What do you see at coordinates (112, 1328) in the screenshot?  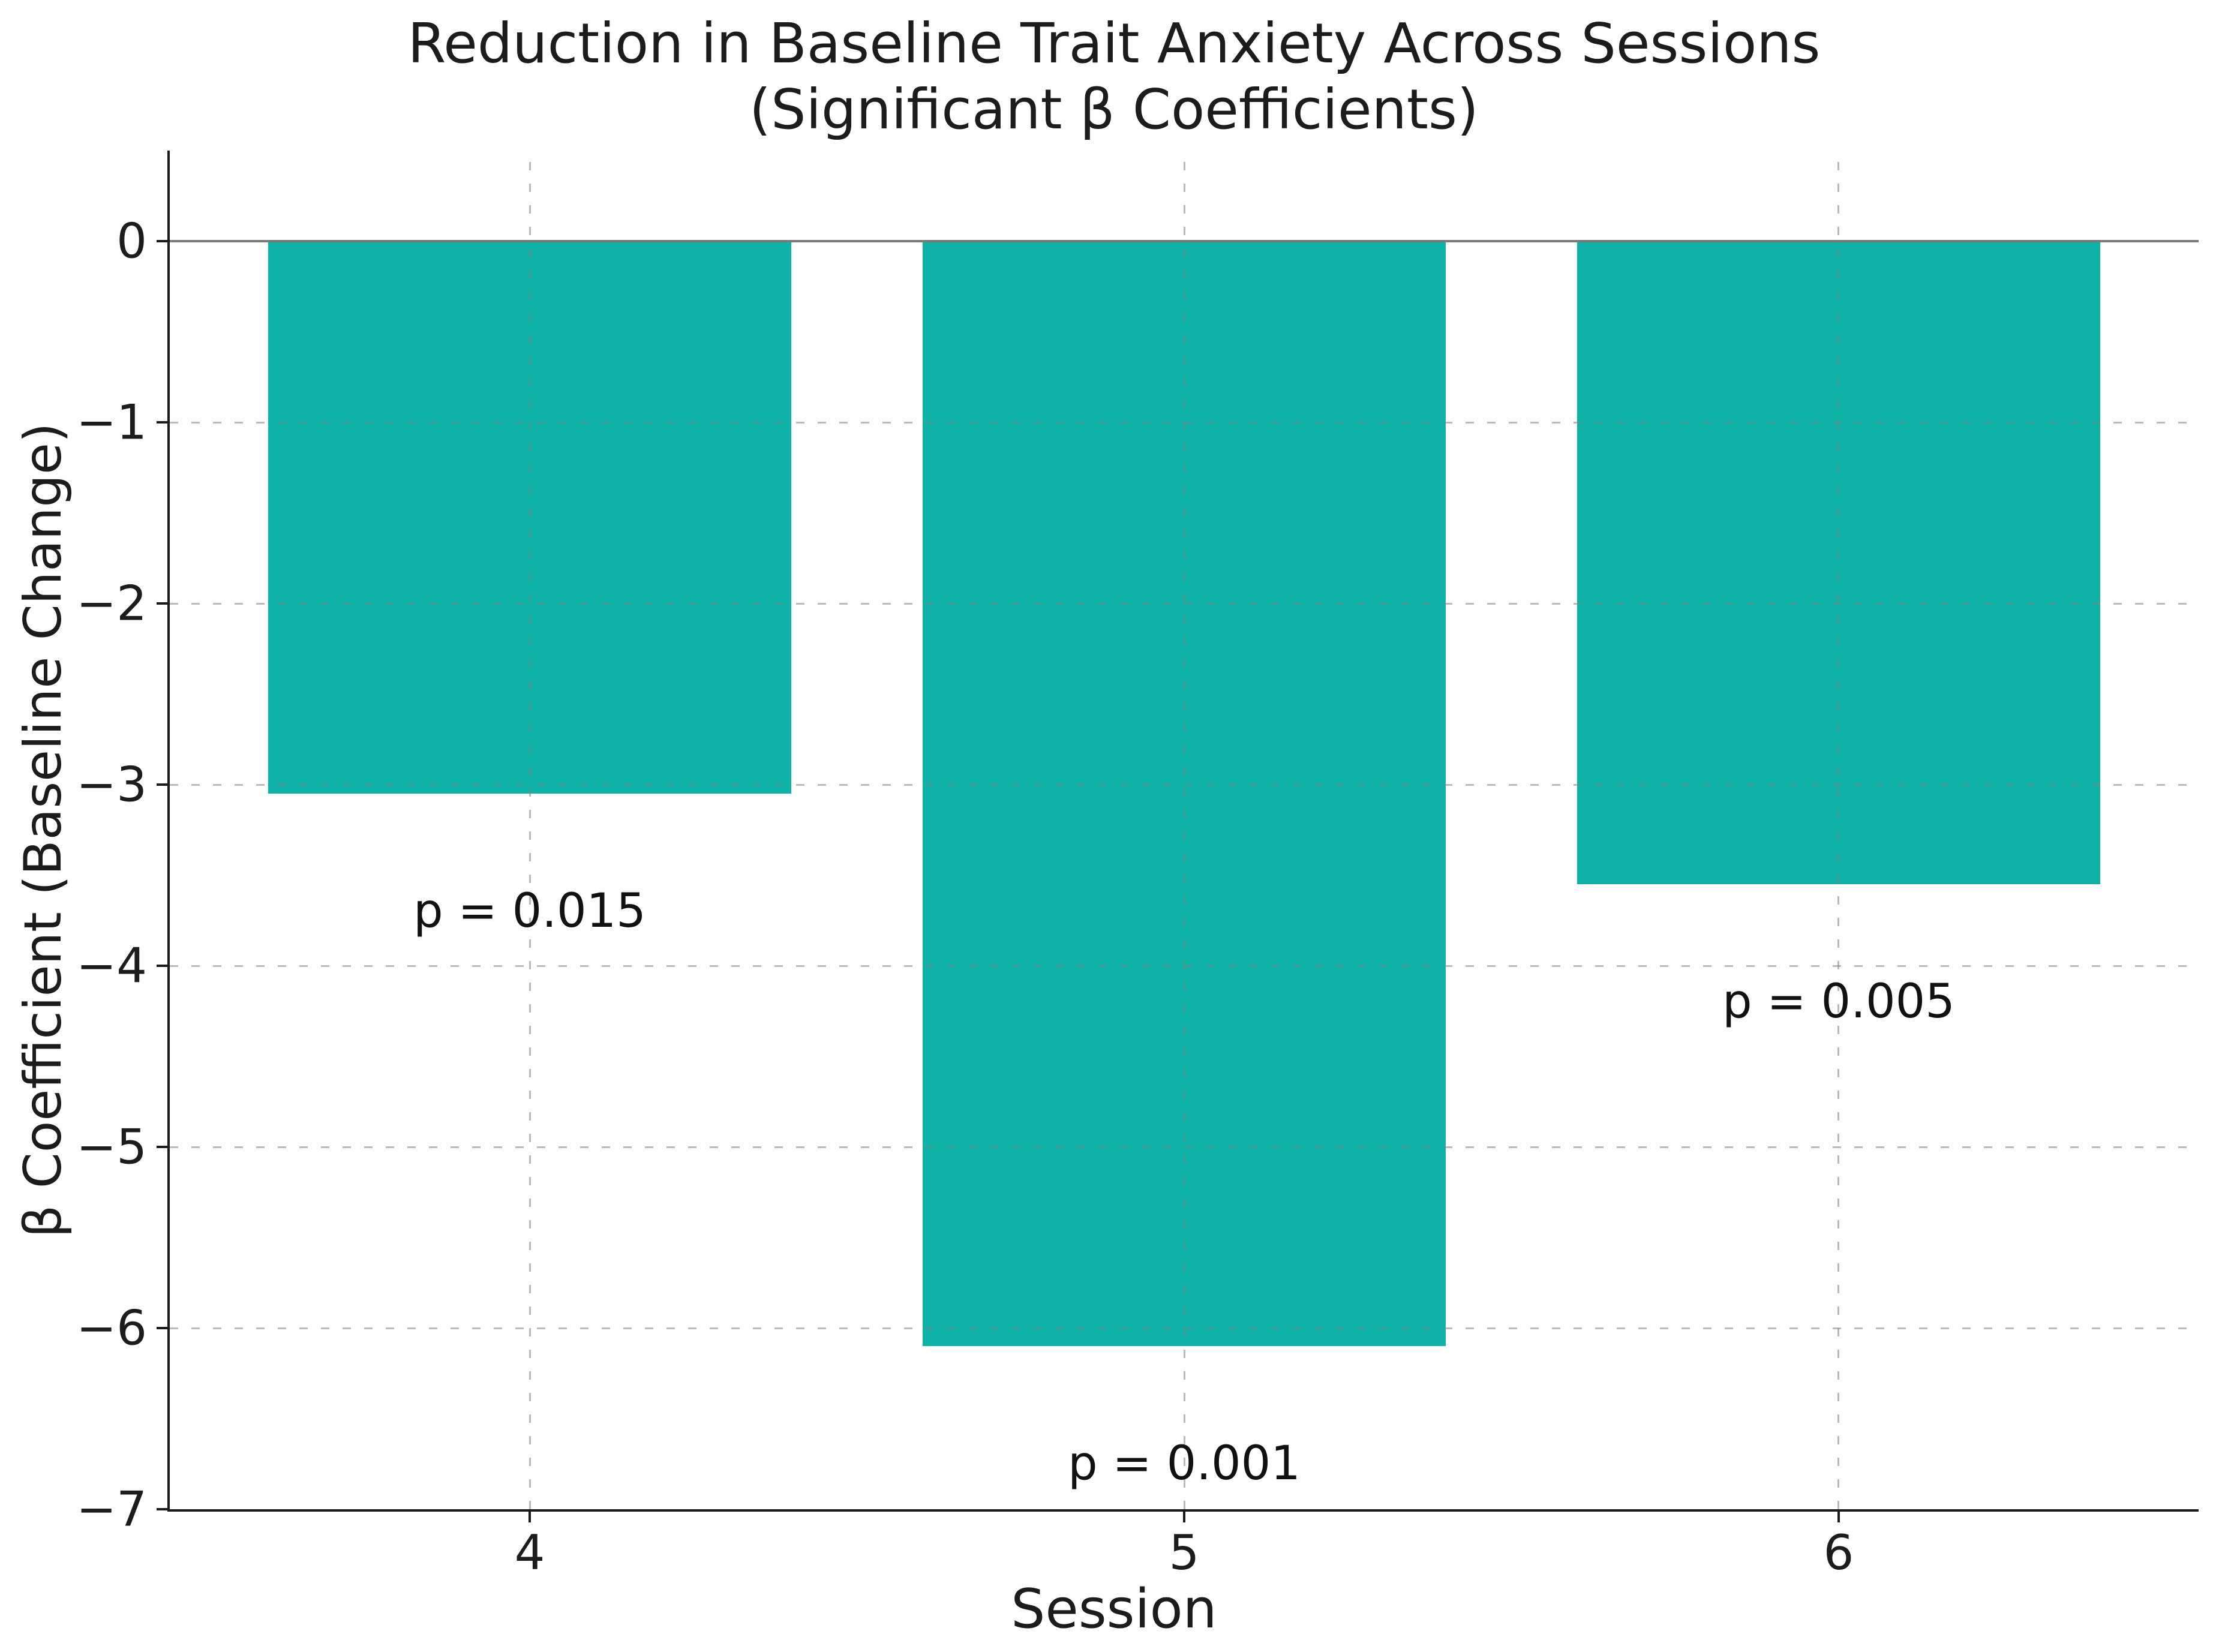 I see `y-tick-label--6: −6` at bounding box center [112, 1328].